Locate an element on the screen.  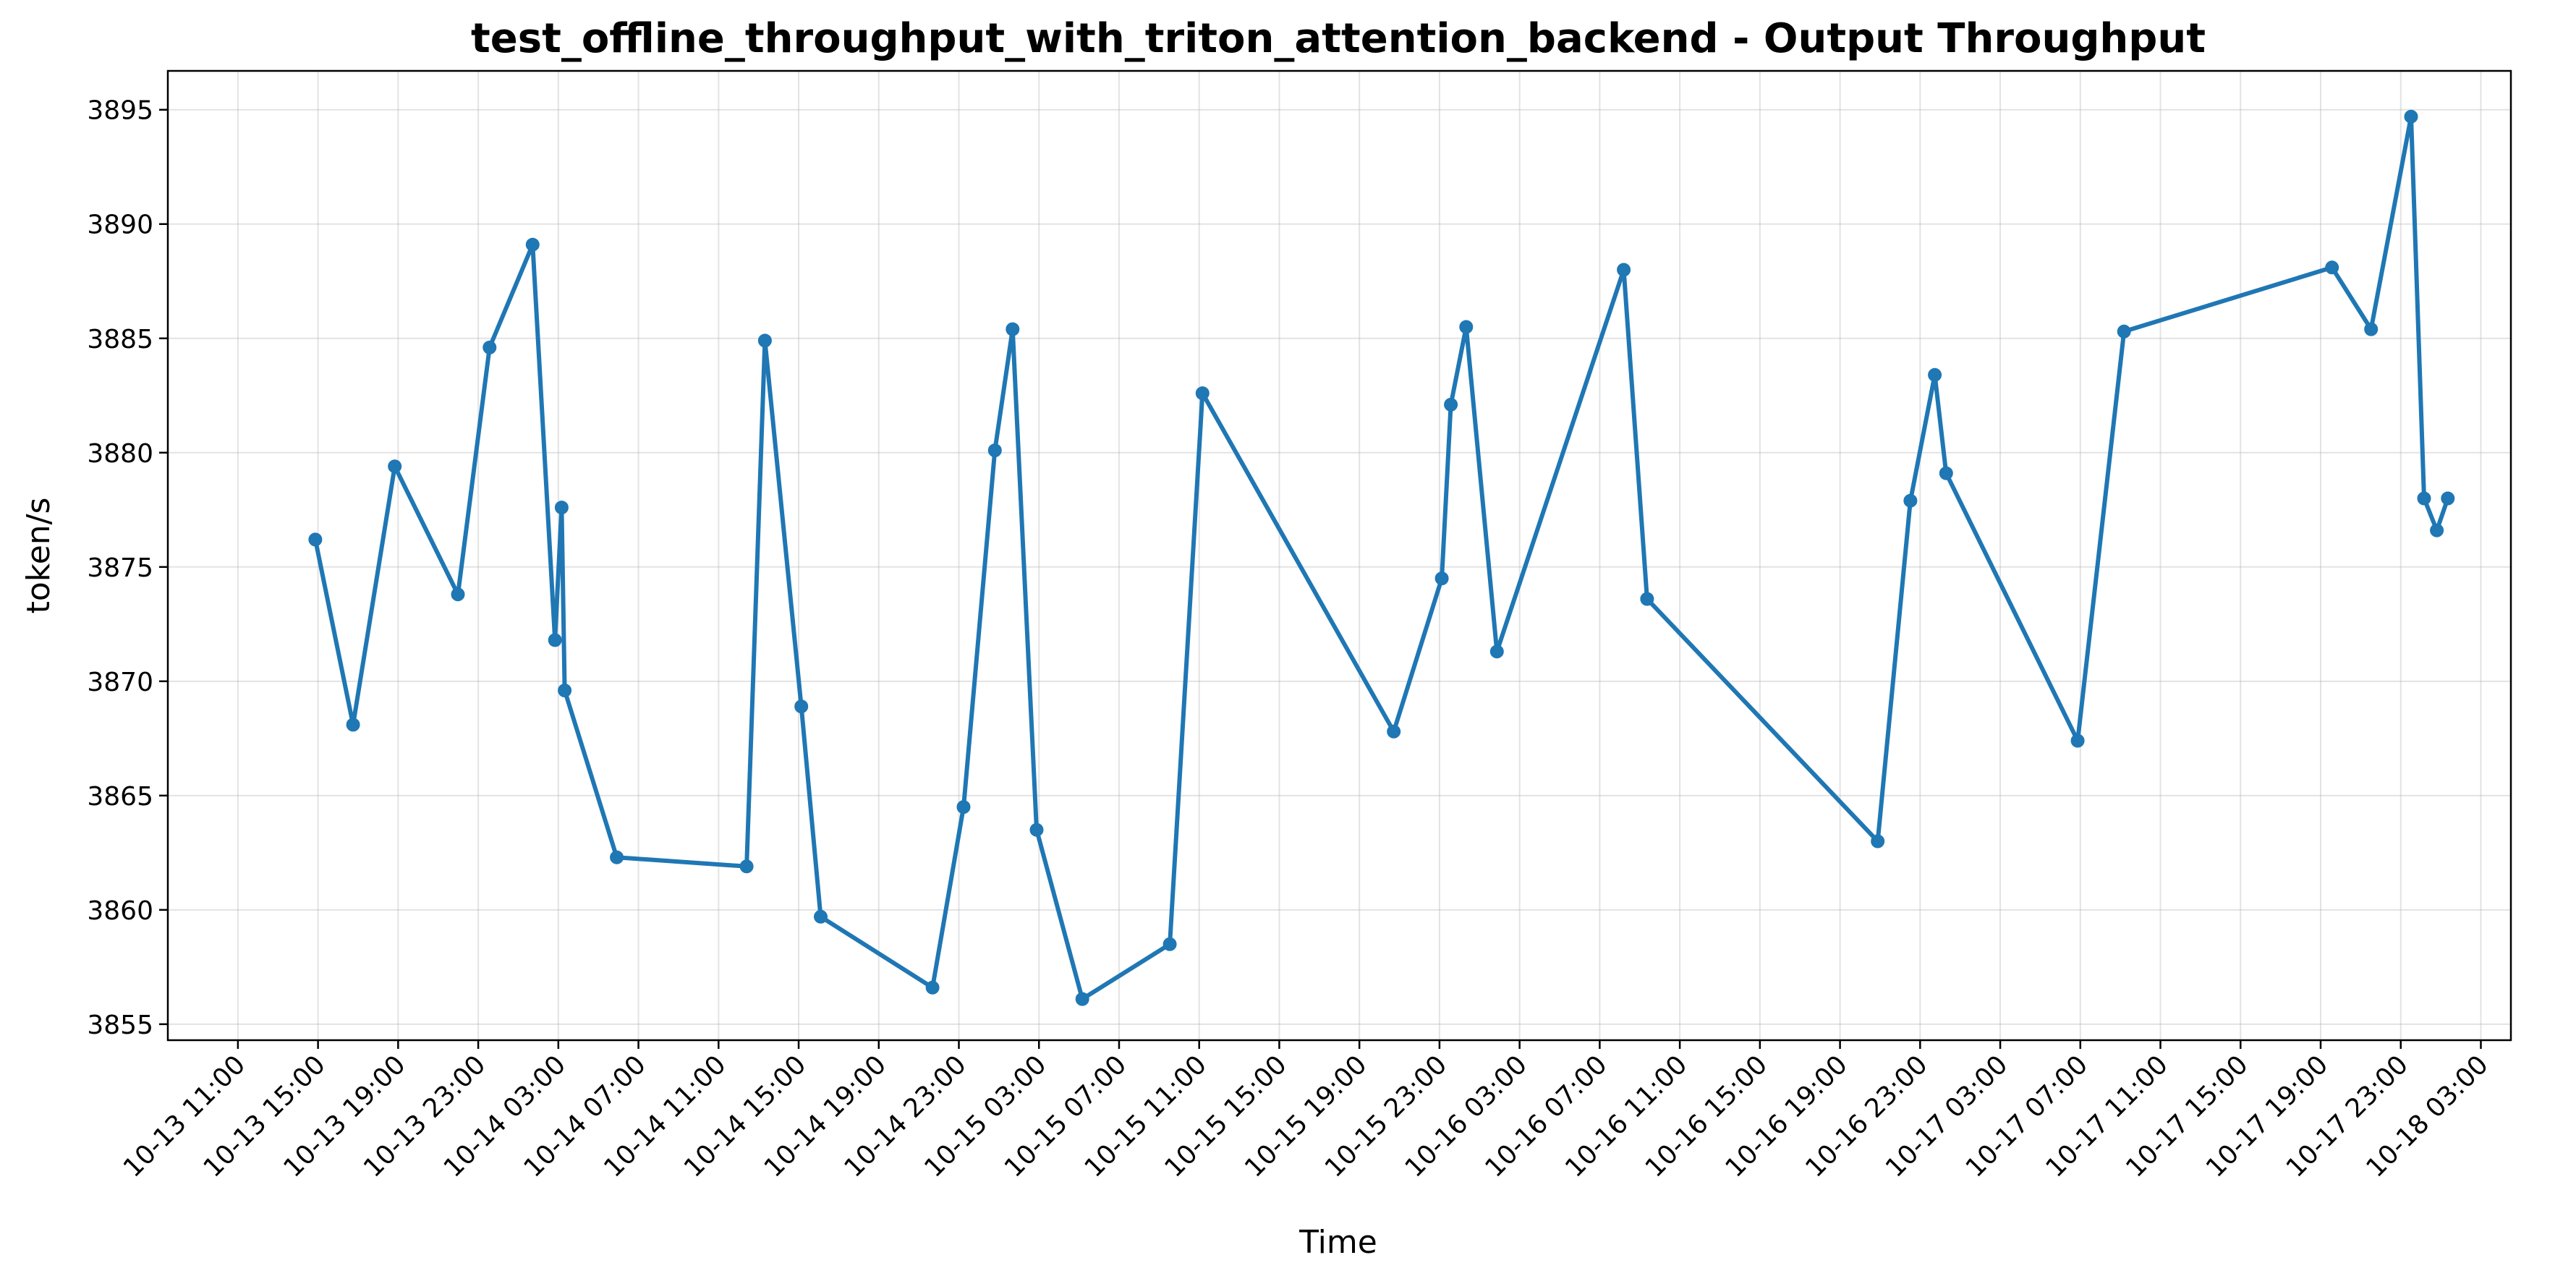
y-tick-label: 3865 is located at coordinates (120, 797).